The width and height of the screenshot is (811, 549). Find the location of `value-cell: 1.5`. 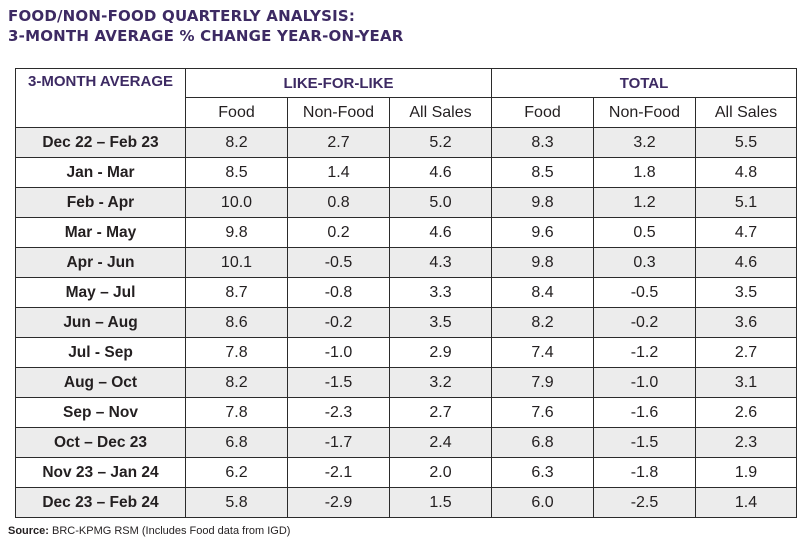

value-cell: 1.5 is located at coordinates (440, 502).